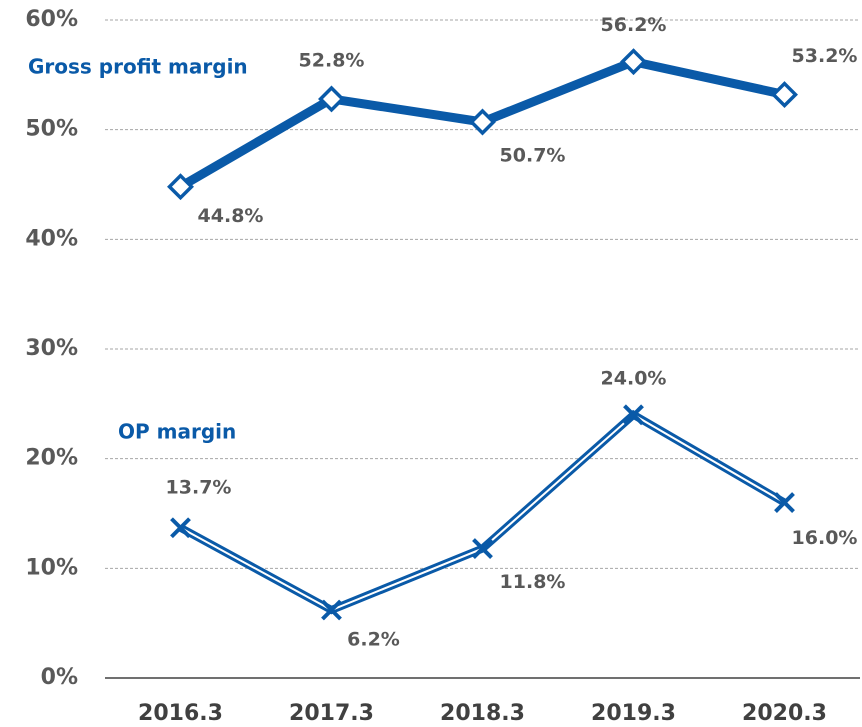 This screenshot has width=862, height=727. I want to click on series-name: OP margin, so click(177, 432).